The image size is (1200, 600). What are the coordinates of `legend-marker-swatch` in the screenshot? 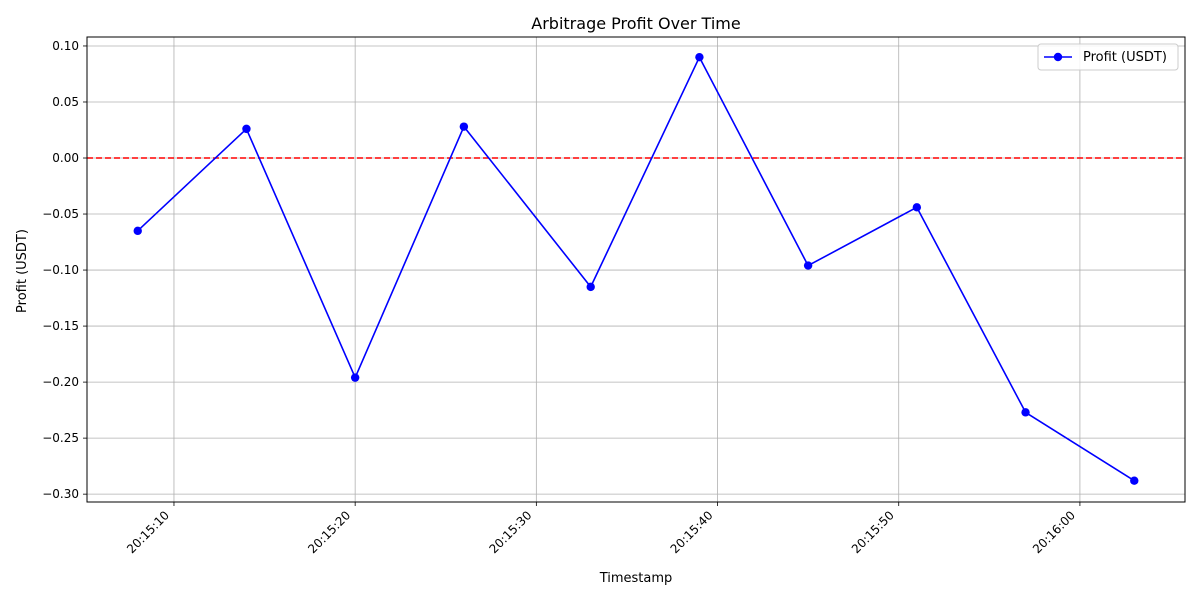 It's located at (1058, 57).